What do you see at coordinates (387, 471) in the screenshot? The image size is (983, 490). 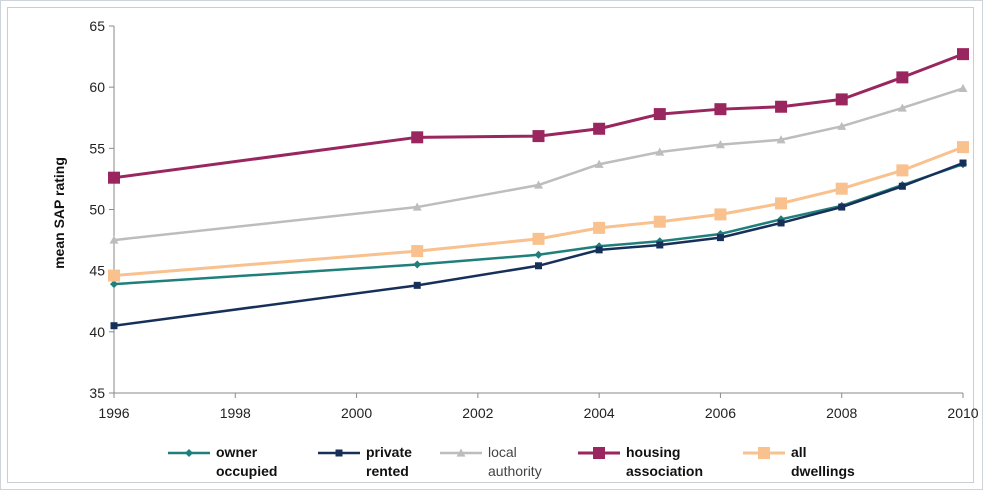 I see `legend-label-line: rented` at bounding box center [387, 471].